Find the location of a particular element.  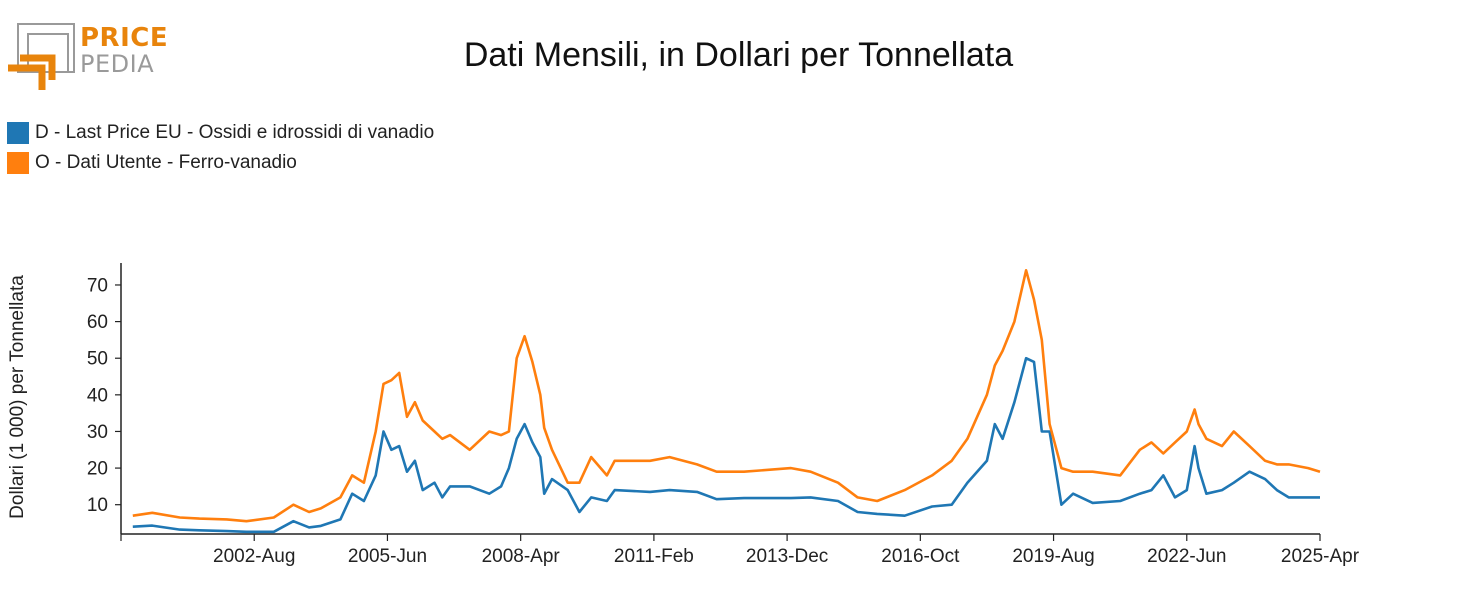

x-tick-label: 2025-Apr is located at coordinates (1320, 556).